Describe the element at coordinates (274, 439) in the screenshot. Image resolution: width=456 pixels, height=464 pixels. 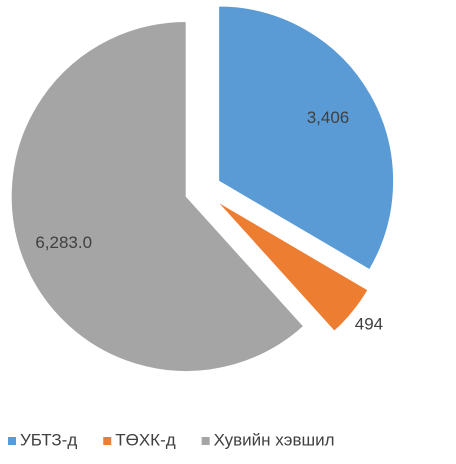
I see `legend-label: Хувийн хэвшил` at that location.